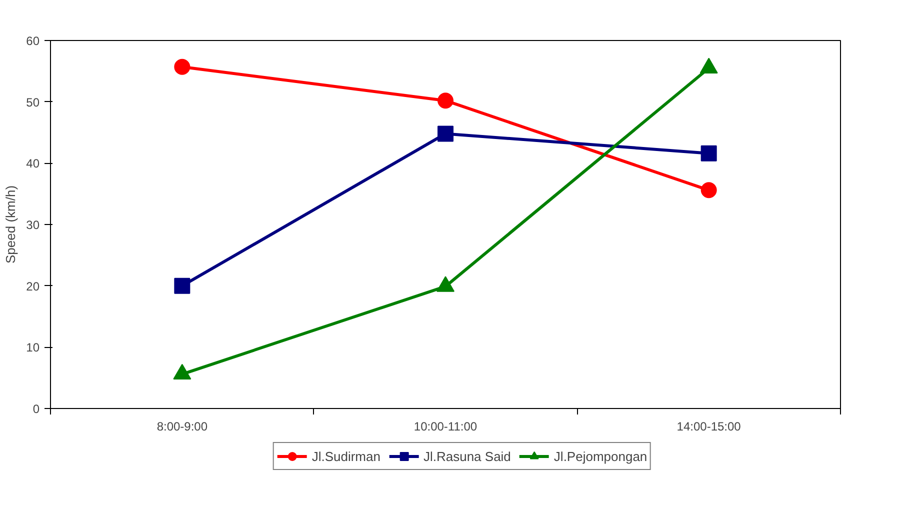 The image size is (903, 518). Describe the element at coordinates (33, 225) in the screenshot. I see `y-tick-label: 30` at that location.